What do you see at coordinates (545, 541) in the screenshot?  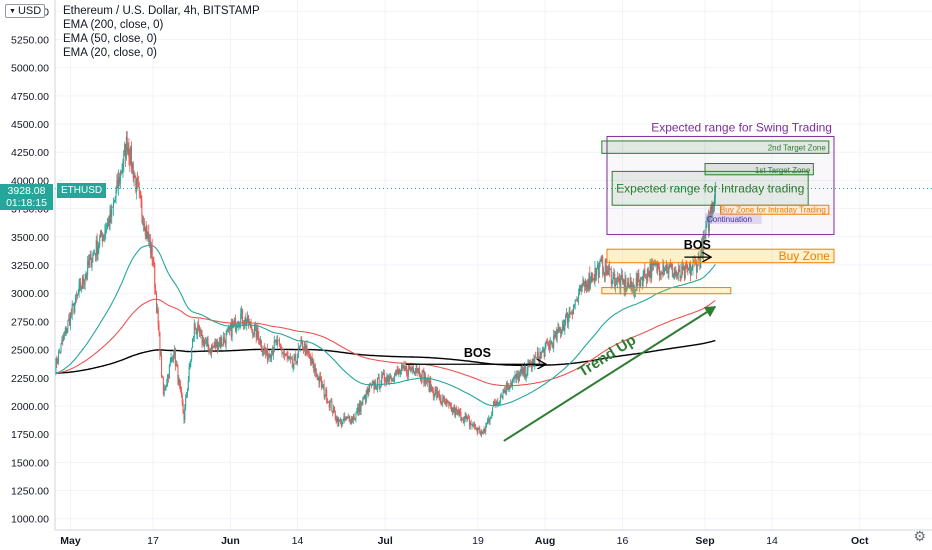 I see `x-tick-label: Aug` at bounding box center [545, 541].